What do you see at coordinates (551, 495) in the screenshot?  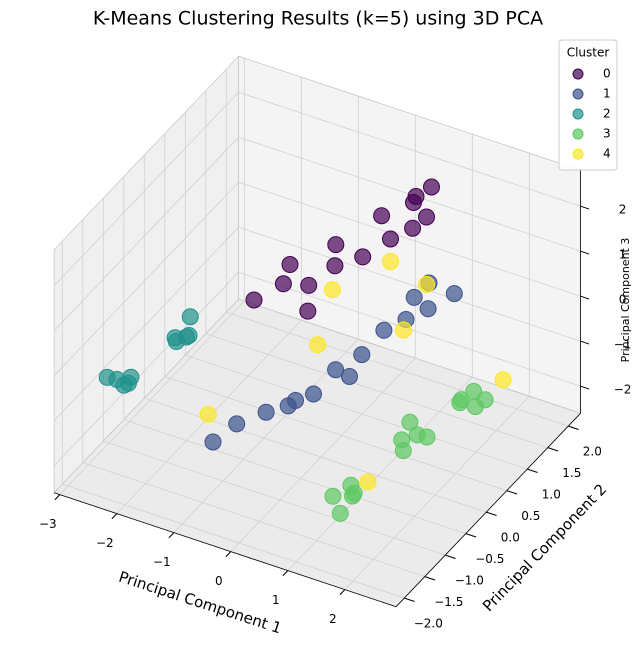 I see `y-tick-label: 1.0` at bounding box center [551, 495].